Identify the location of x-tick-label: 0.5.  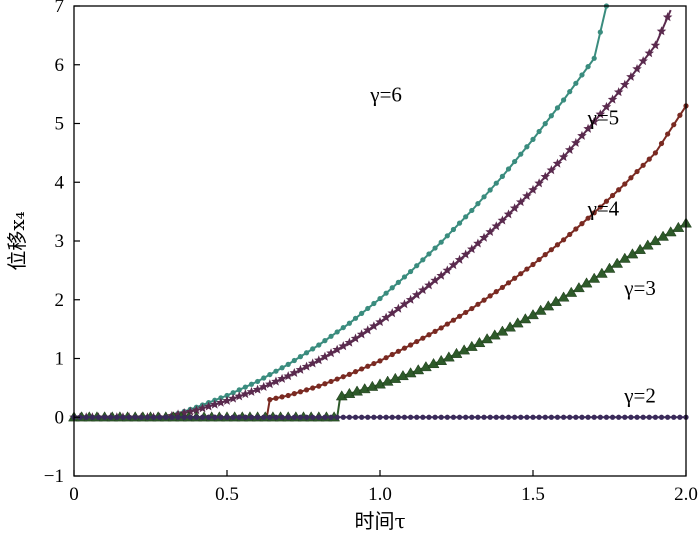
(227, 494).